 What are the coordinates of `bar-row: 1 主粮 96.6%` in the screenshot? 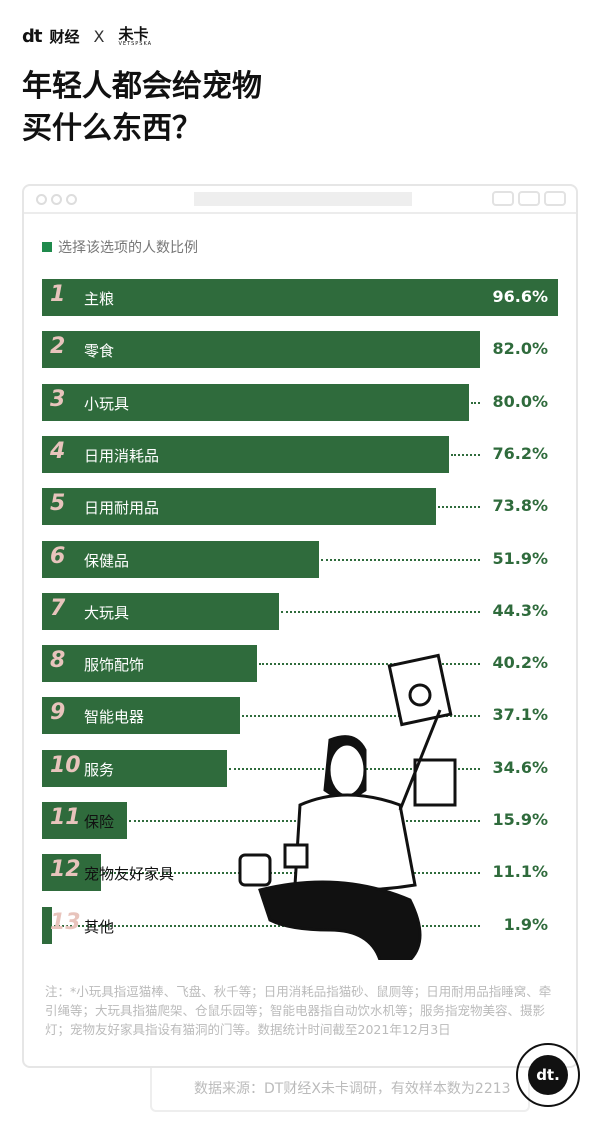 It's located at (300, 297).